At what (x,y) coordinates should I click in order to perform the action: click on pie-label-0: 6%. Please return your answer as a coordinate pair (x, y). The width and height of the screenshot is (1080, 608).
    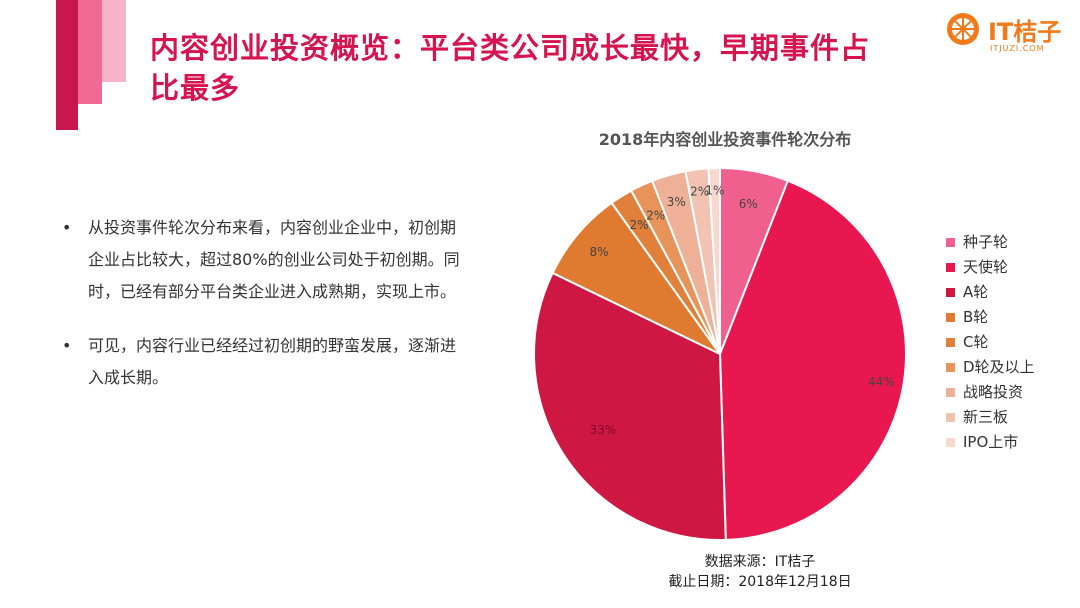
    Looking at the image, I should click on (748, 204).